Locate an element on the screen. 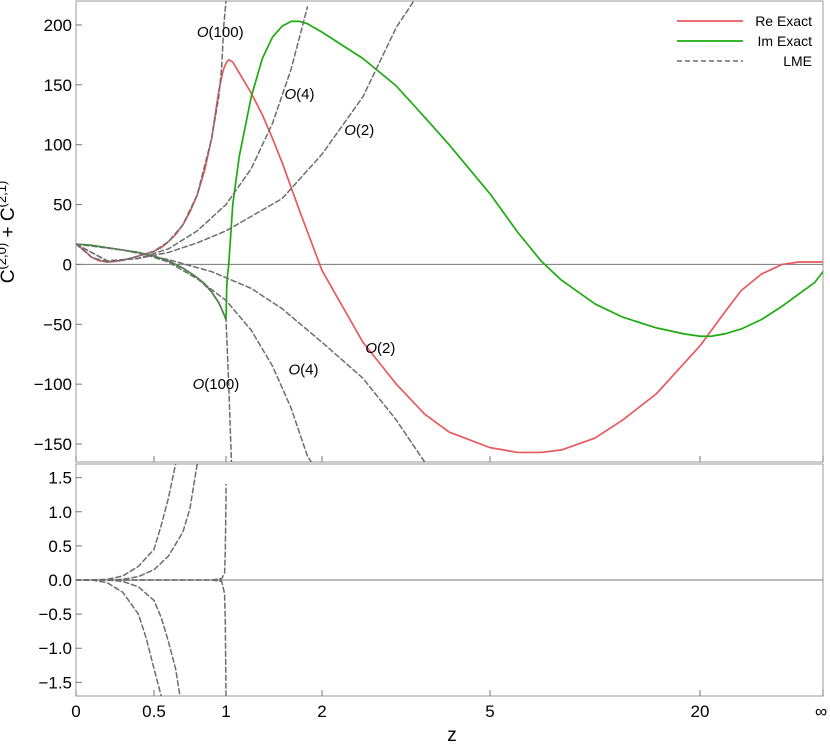 This screenshot has height=746, width=830. top-series-lme-o-4-plus is located at coordinates (192, 134).